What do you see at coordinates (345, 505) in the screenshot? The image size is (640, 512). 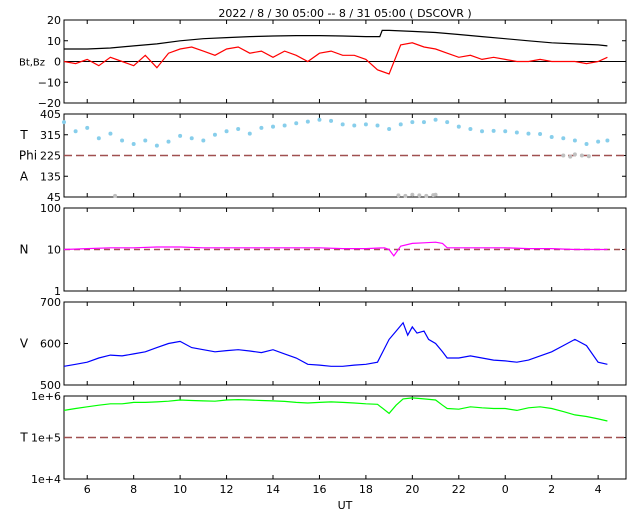 I see `x-axis-label: UT` at bounding box center [345, 505].